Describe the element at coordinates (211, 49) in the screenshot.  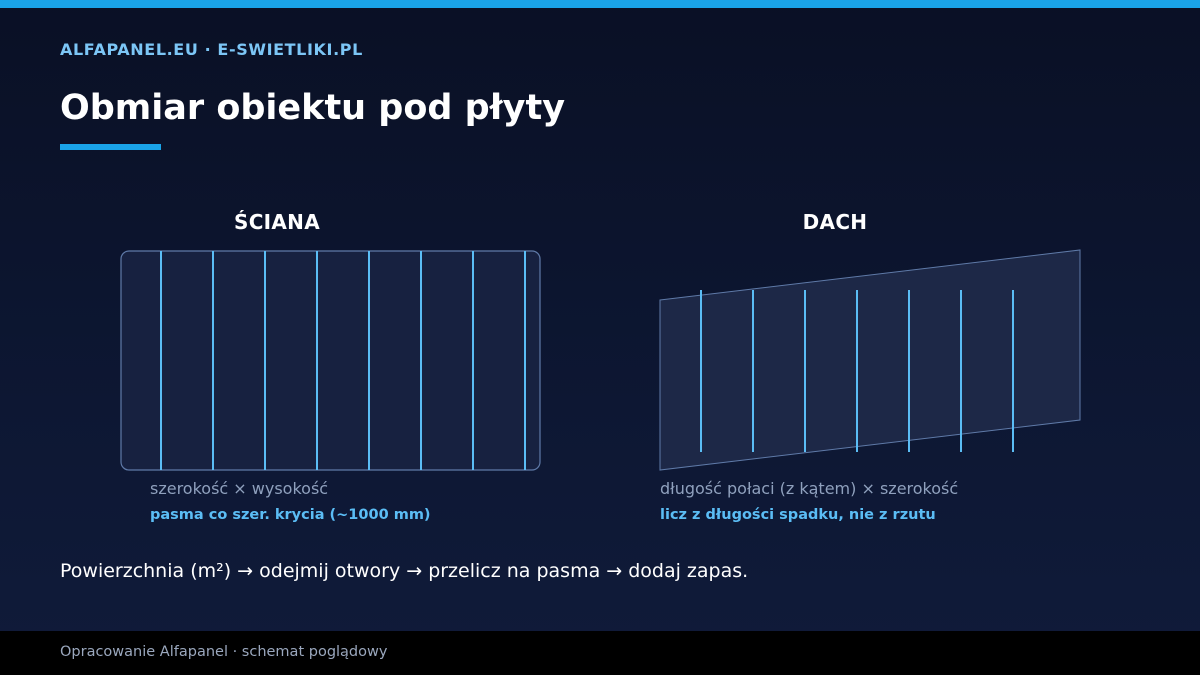
I see `brand-label: ALFAPANEL.EU · E-SWIETLIKI.PL` at that location.